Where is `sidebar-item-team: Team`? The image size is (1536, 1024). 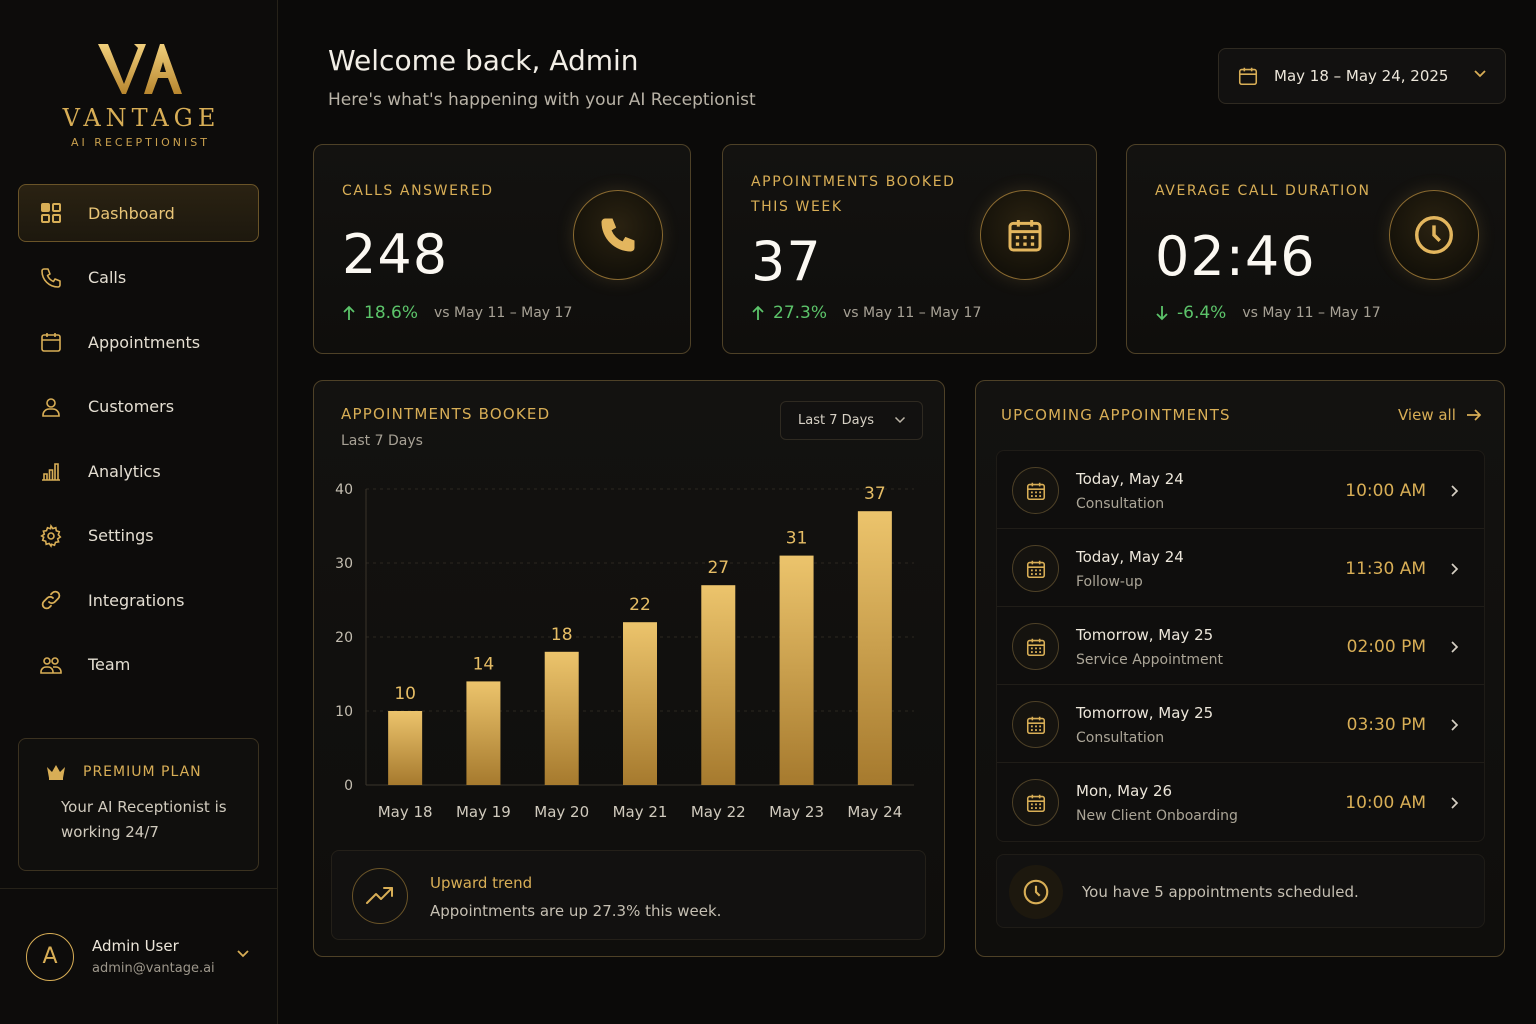 sidebar-item-team: Team is located at coordinates (138, 665).